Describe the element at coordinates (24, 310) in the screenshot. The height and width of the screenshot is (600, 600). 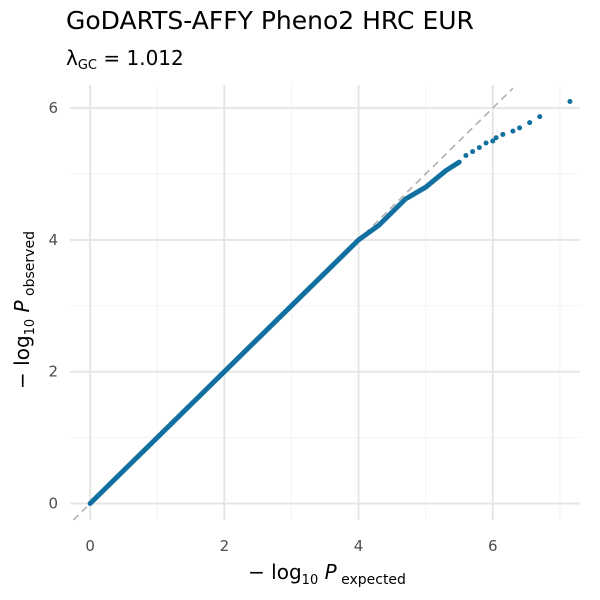
I see `y-axis-label: − log10 P observed` at that location.